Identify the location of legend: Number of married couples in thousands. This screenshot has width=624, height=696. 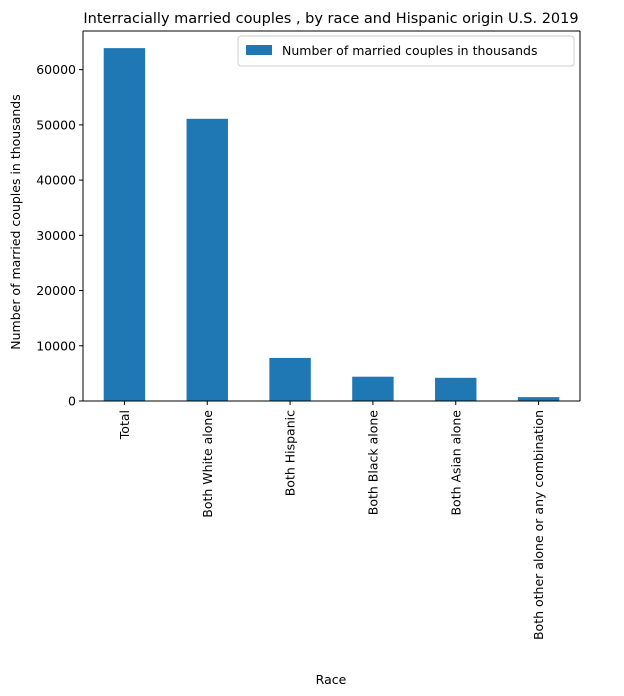
(406, 51).